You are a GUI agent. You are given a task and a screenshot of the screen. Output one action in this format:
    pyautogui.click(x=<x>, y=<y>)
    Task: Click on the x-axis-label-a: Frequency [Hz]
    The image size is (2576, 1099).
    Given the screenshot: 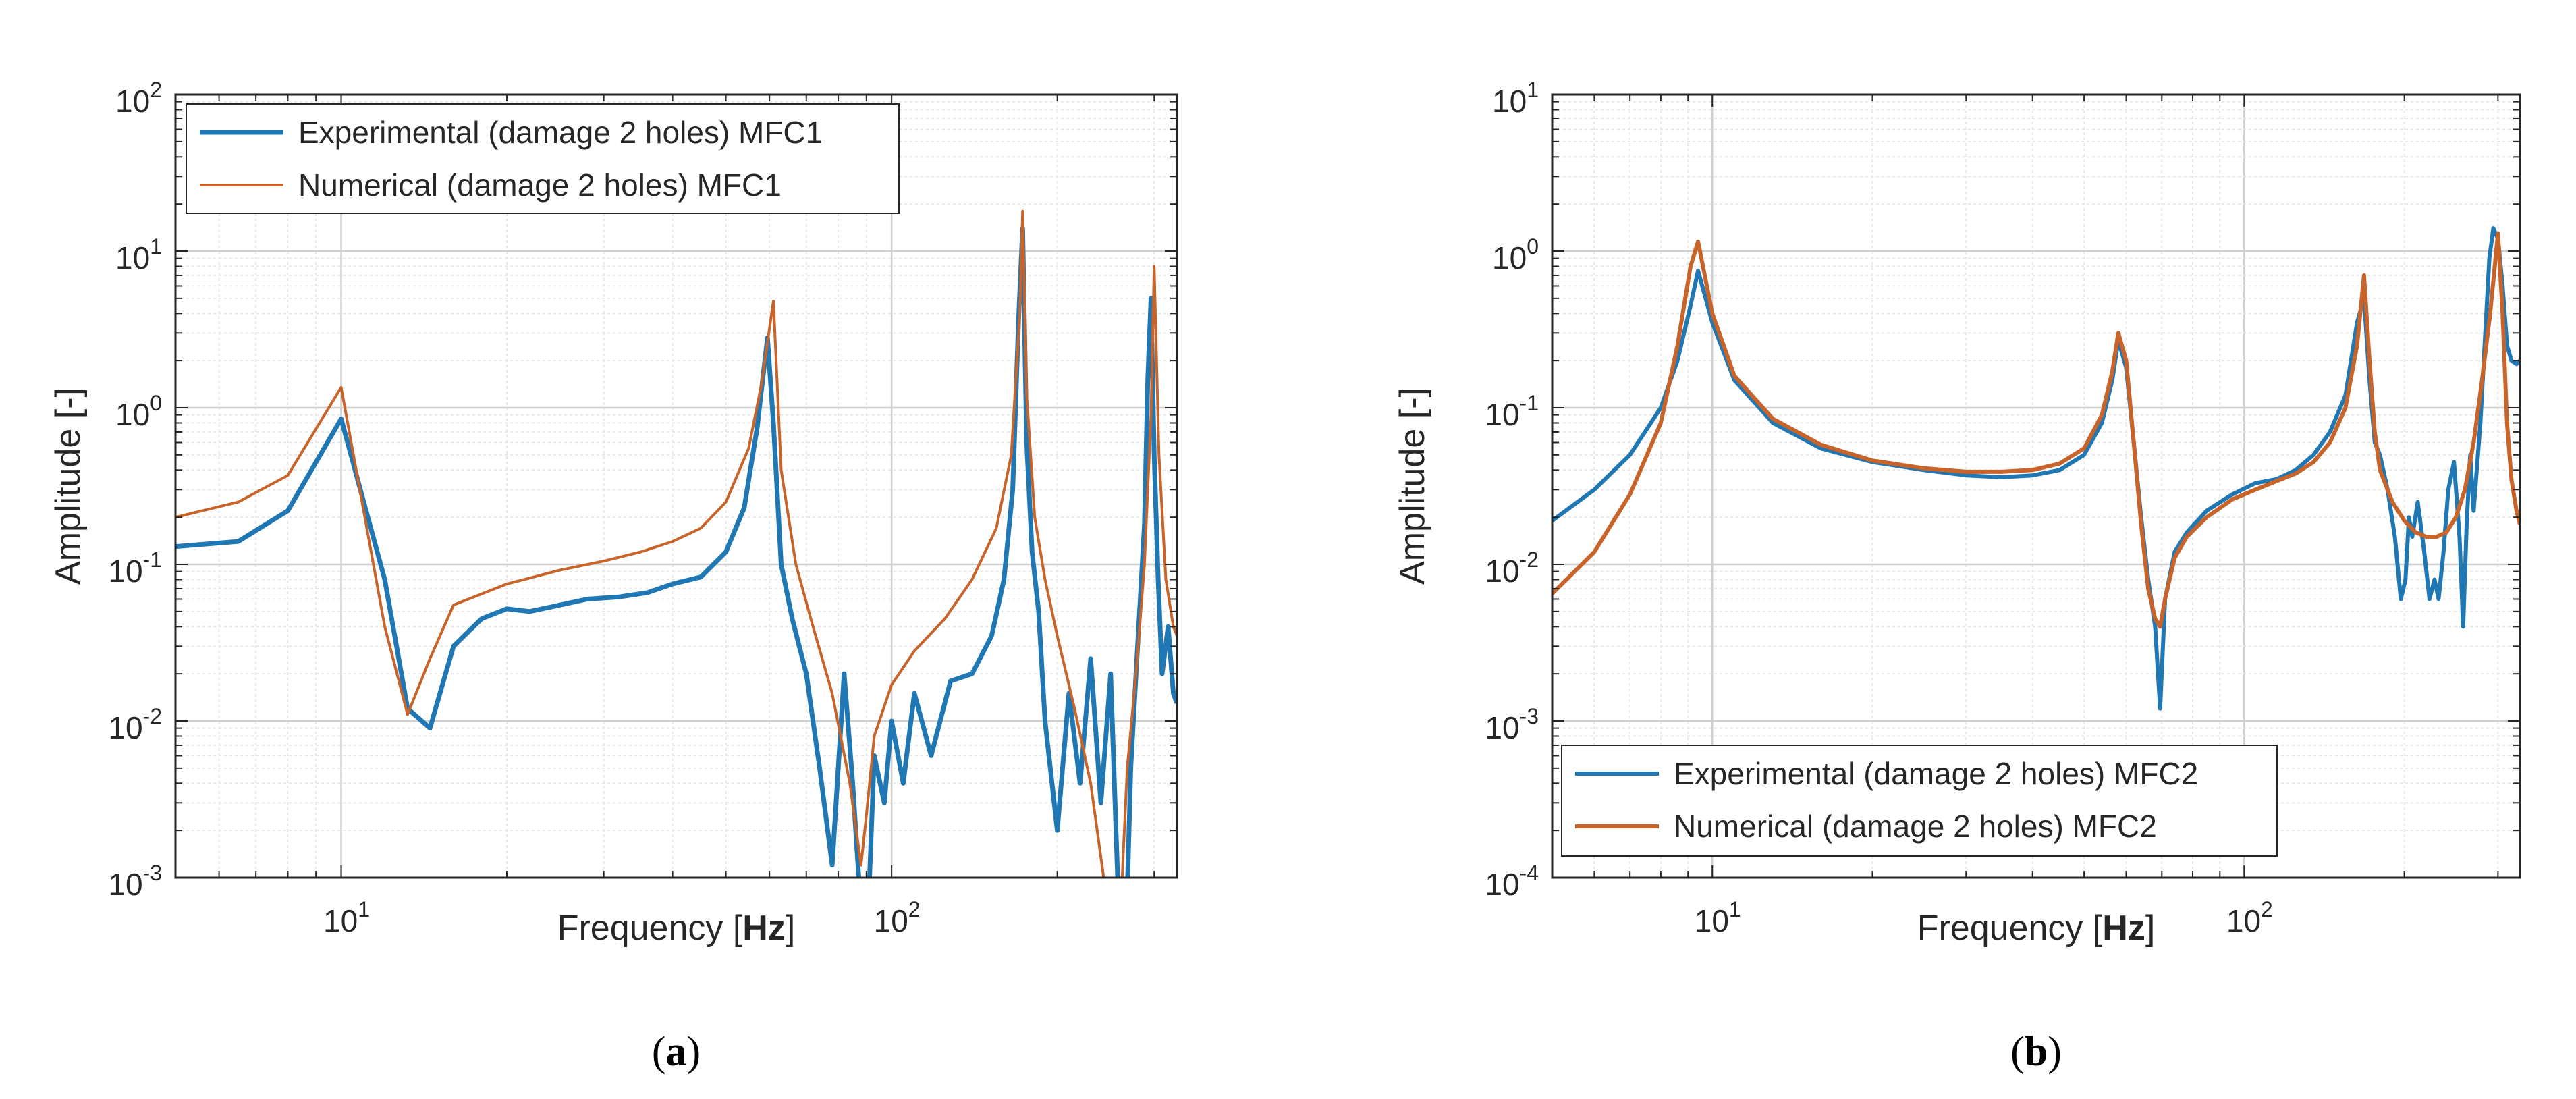 What is the action you would take?
    pyautogui.click(x=676, y=928)
    